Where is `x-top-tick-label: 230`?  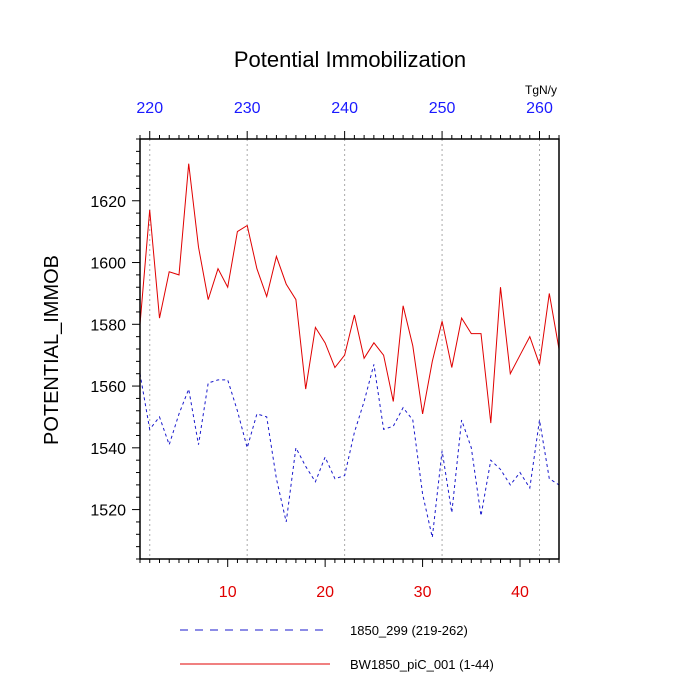
x-top-tick-label: 230 is located at coordinates (247, 108).